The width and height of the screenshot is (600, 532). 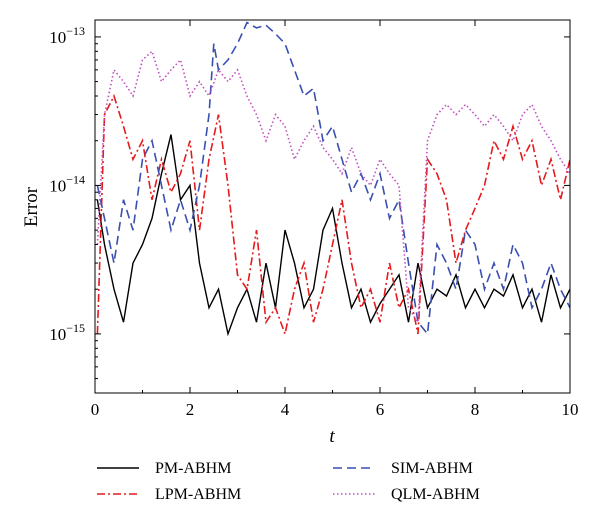 What do you see at coordinates (190, 409) in the screenshot?
I see `x-tick-label: 2` at bounding box center [190, 409].